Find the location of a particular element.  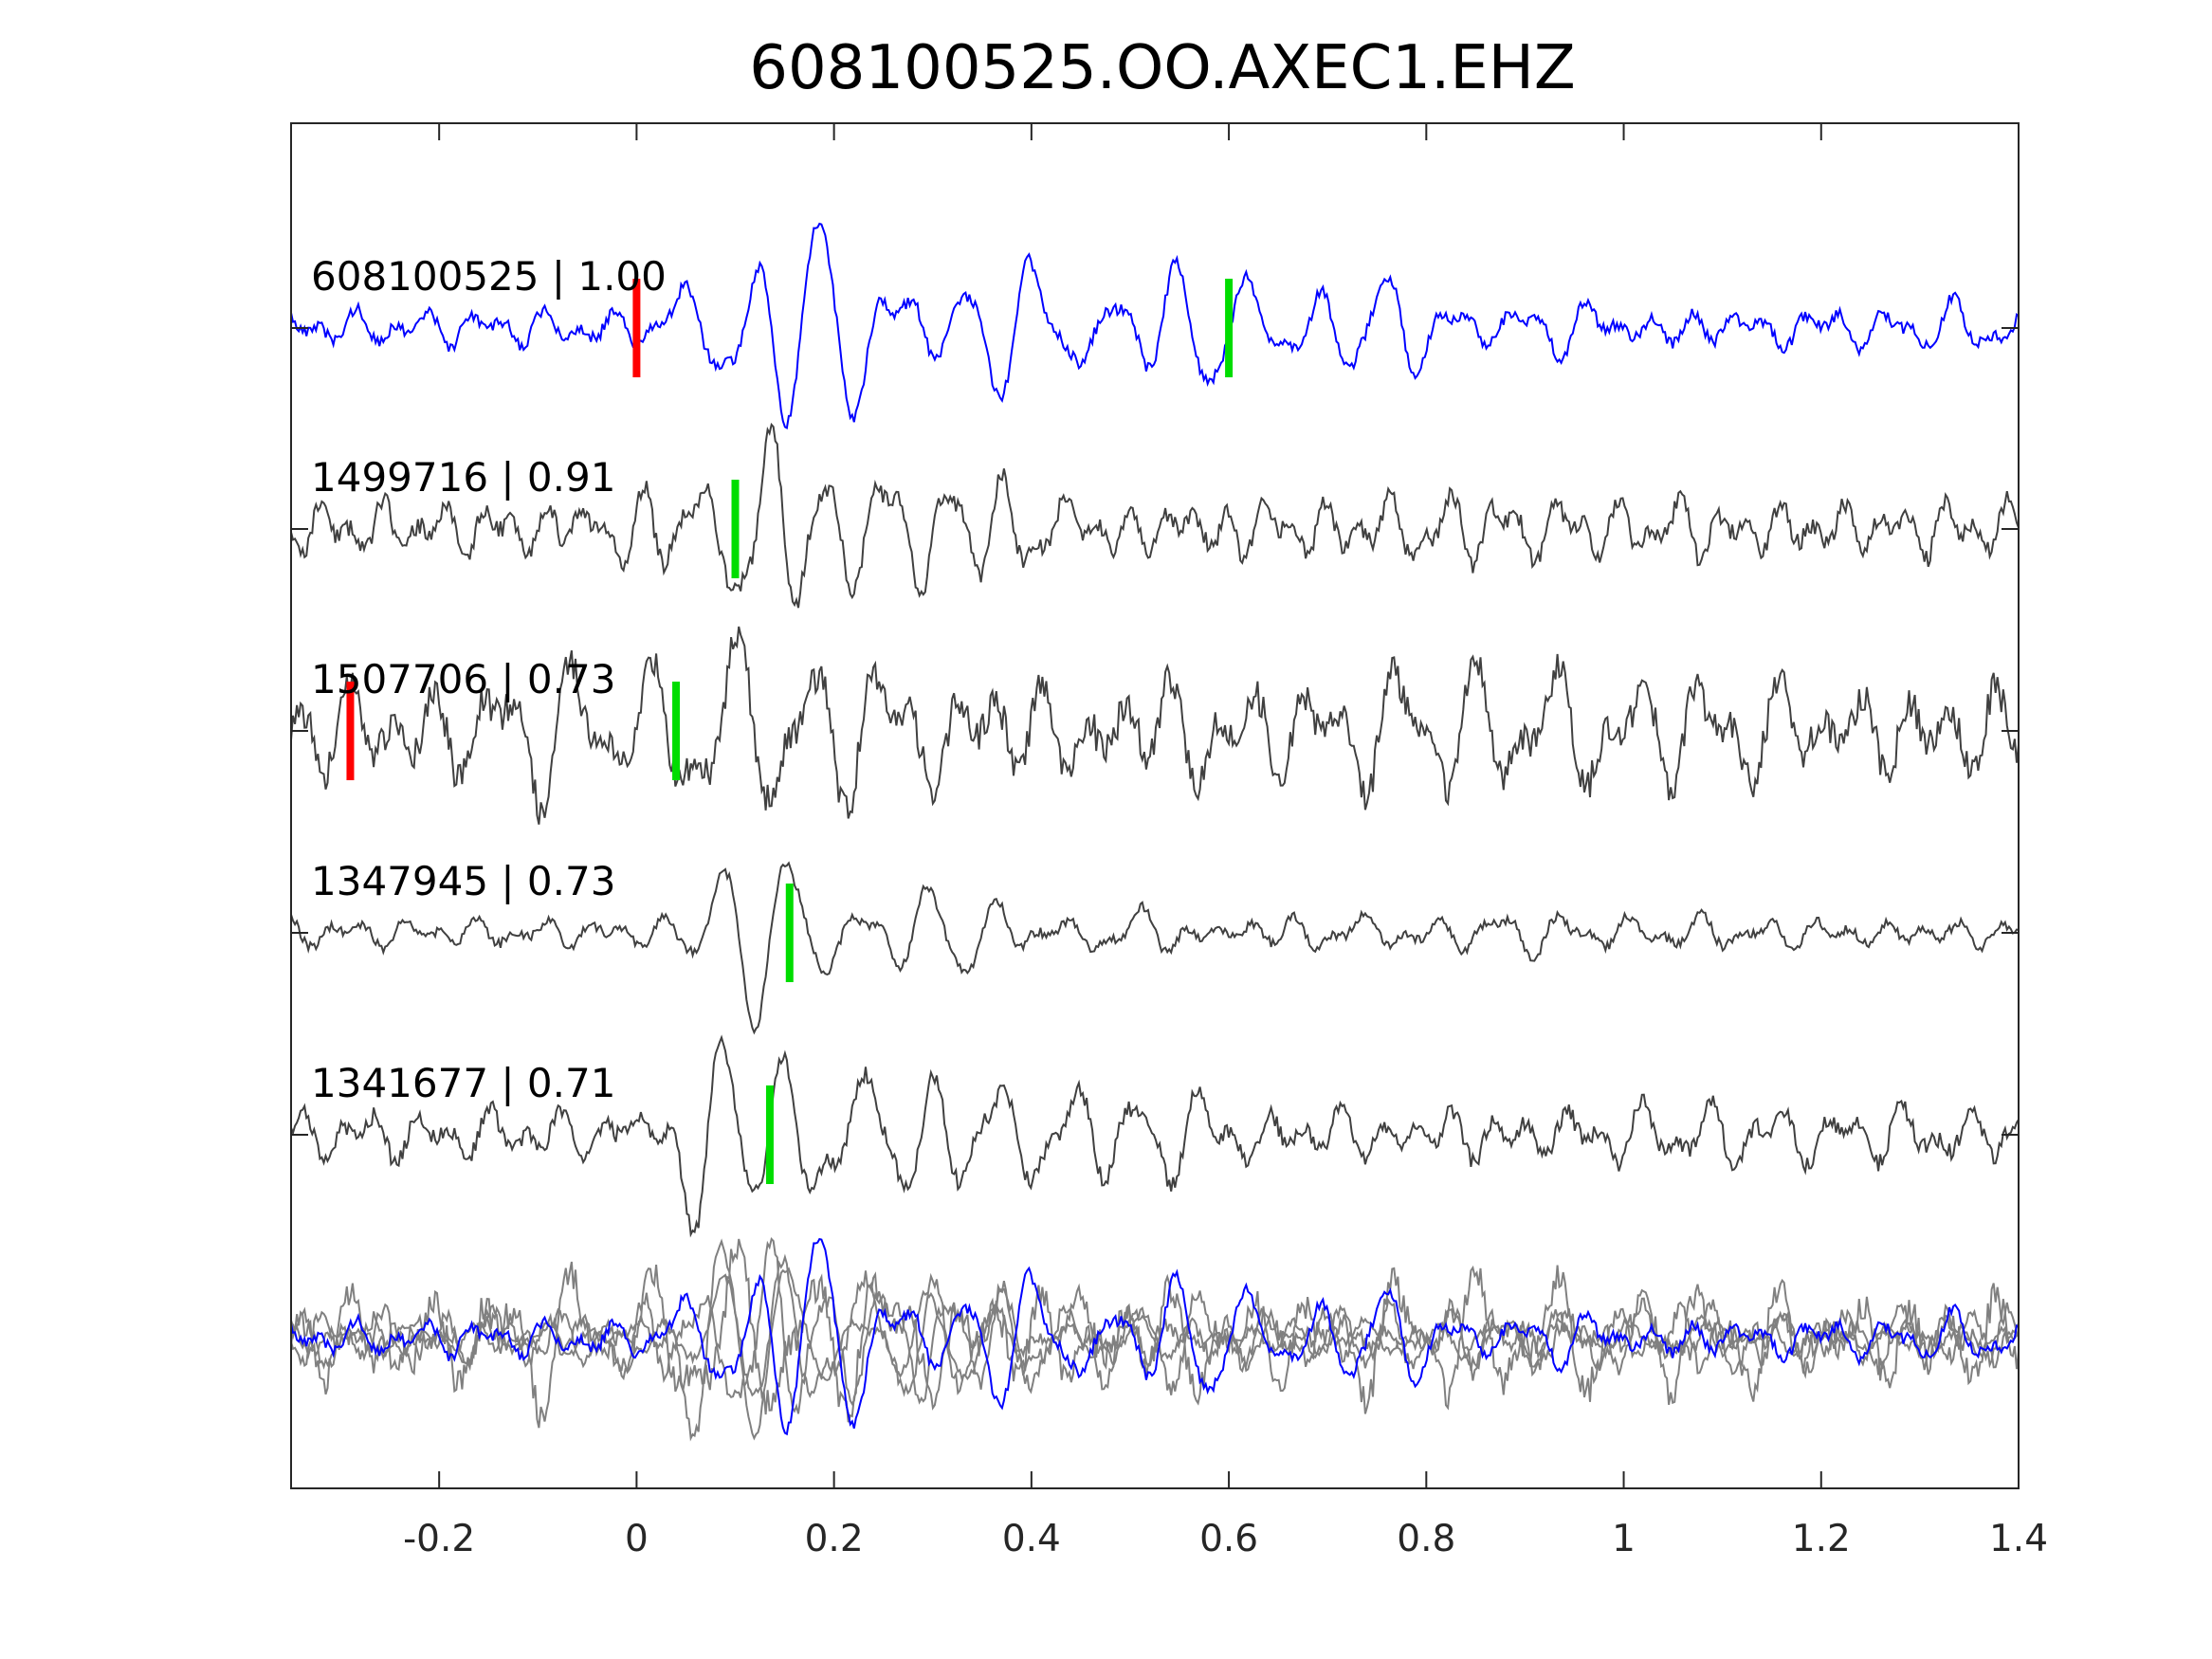

x-tick-label: 1.2 is located at coordinates (1821, 1539).